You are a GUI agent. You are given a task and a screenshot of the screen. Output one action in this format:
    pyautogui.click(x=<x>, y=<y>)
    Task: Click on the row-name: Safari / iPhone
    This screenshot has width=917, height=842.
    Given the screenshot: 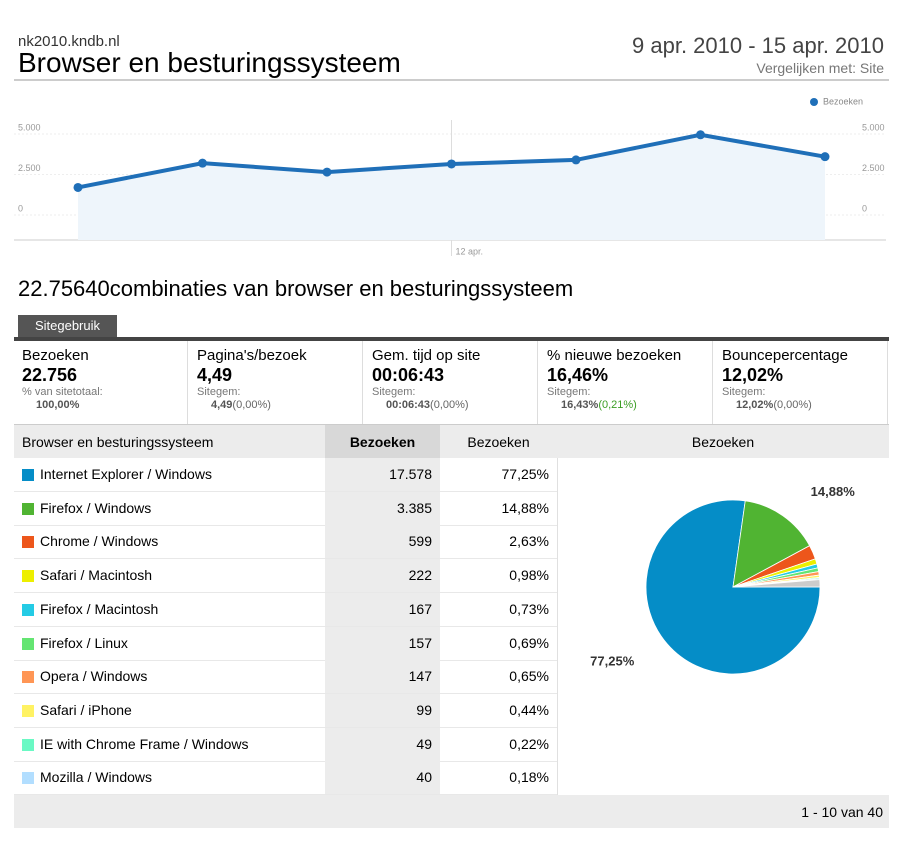 What is the action you would take?
    pyautogui.click(x=86, y=709)
    